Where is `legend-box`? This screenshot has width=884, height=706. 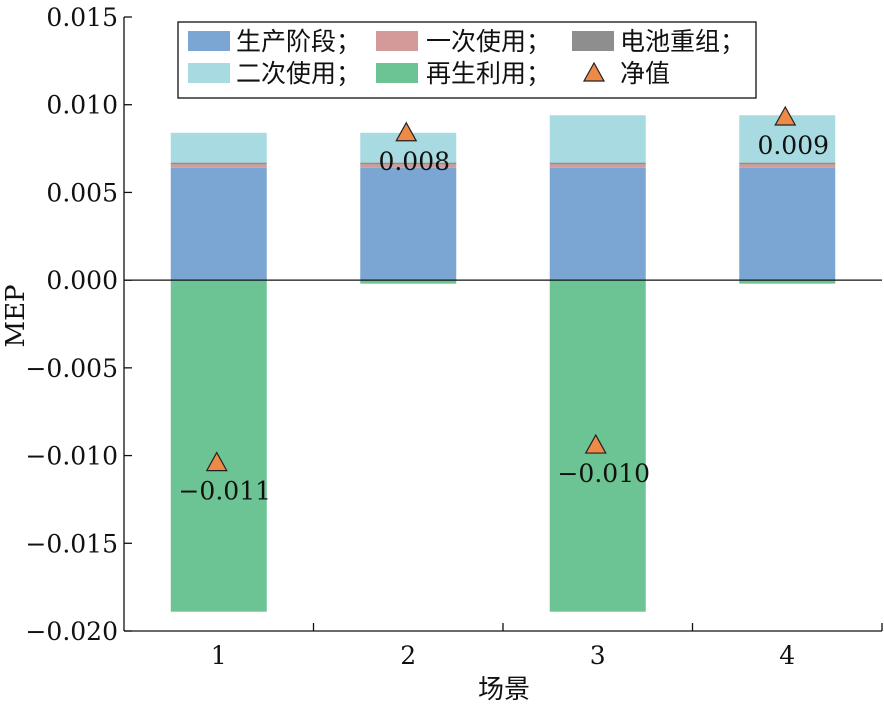
legend-box is located at coordinates (467, 60).